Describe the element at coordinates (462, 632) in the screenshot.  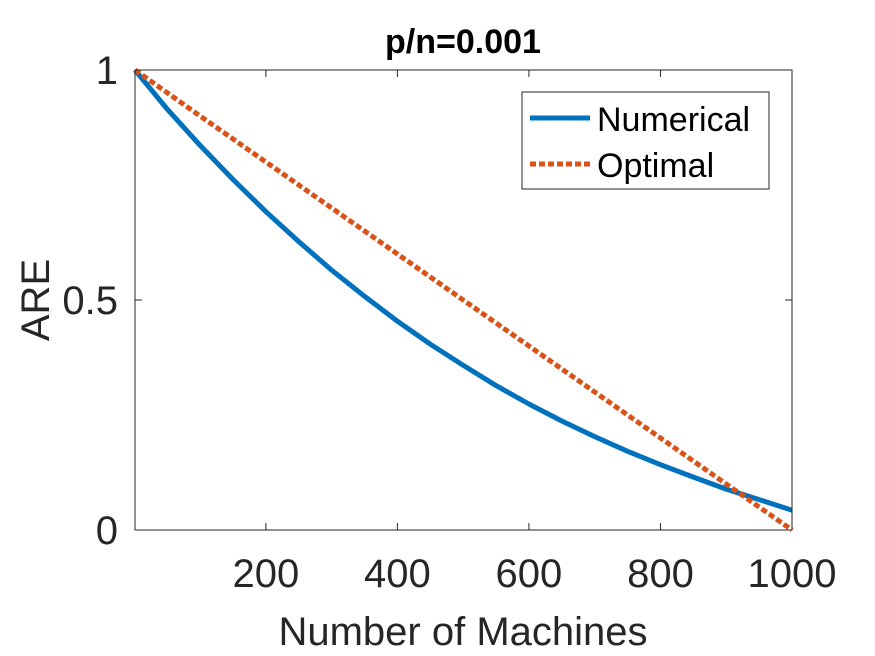
I see `x-axis-label: Number of Machines` at that location.